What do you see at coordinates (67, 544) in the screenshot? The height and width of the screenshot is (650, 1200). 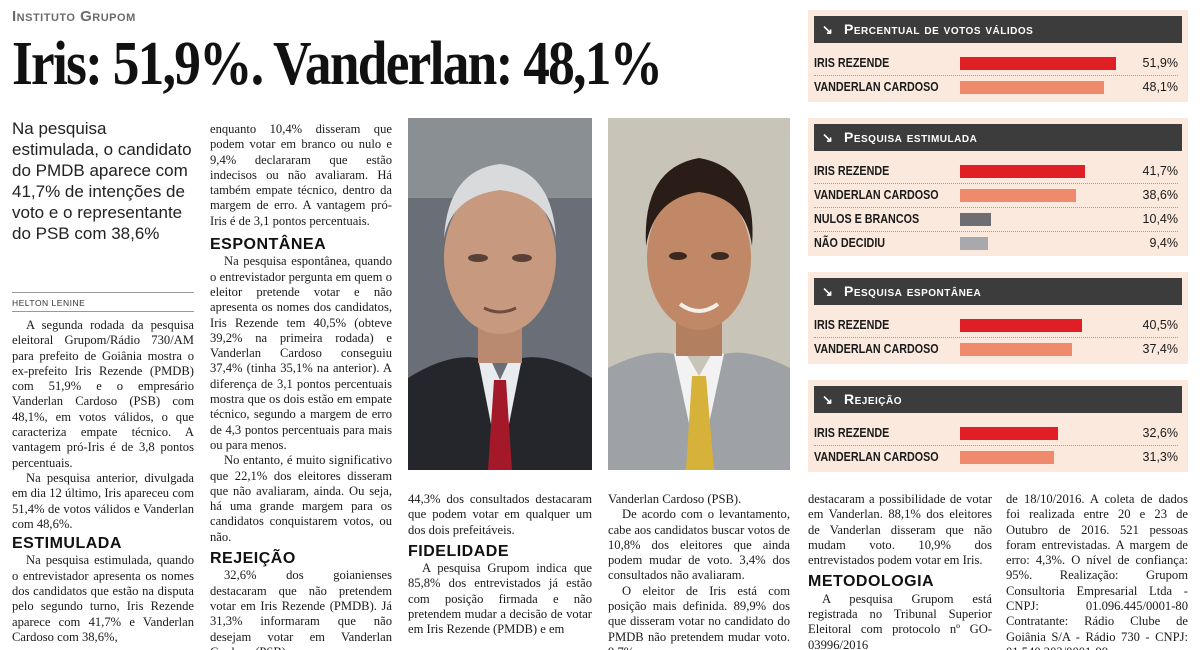 I see `subhead-estimulada: ESTIMULADA` at bounding box center [67, 544].